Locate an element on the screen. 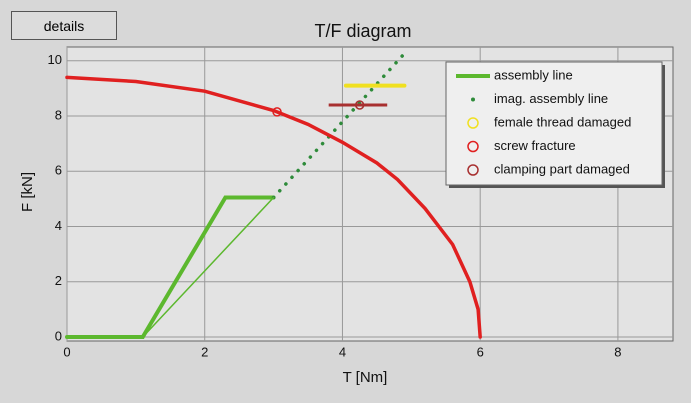 This screenshot has height=403, width=691. y-tick-label: 2 is located at coordinates (58, 280).